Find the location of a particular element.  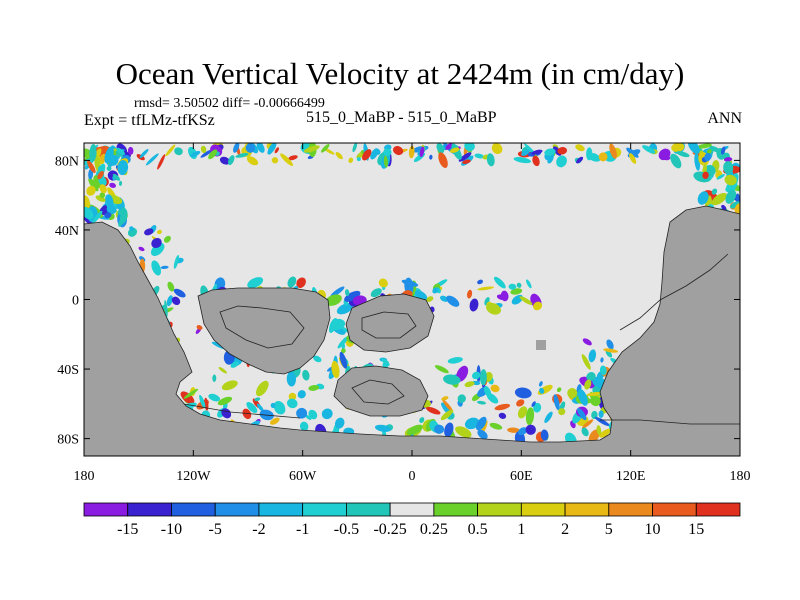

colorbar-level-label: 0.5 is located at coordinates (478, 529).